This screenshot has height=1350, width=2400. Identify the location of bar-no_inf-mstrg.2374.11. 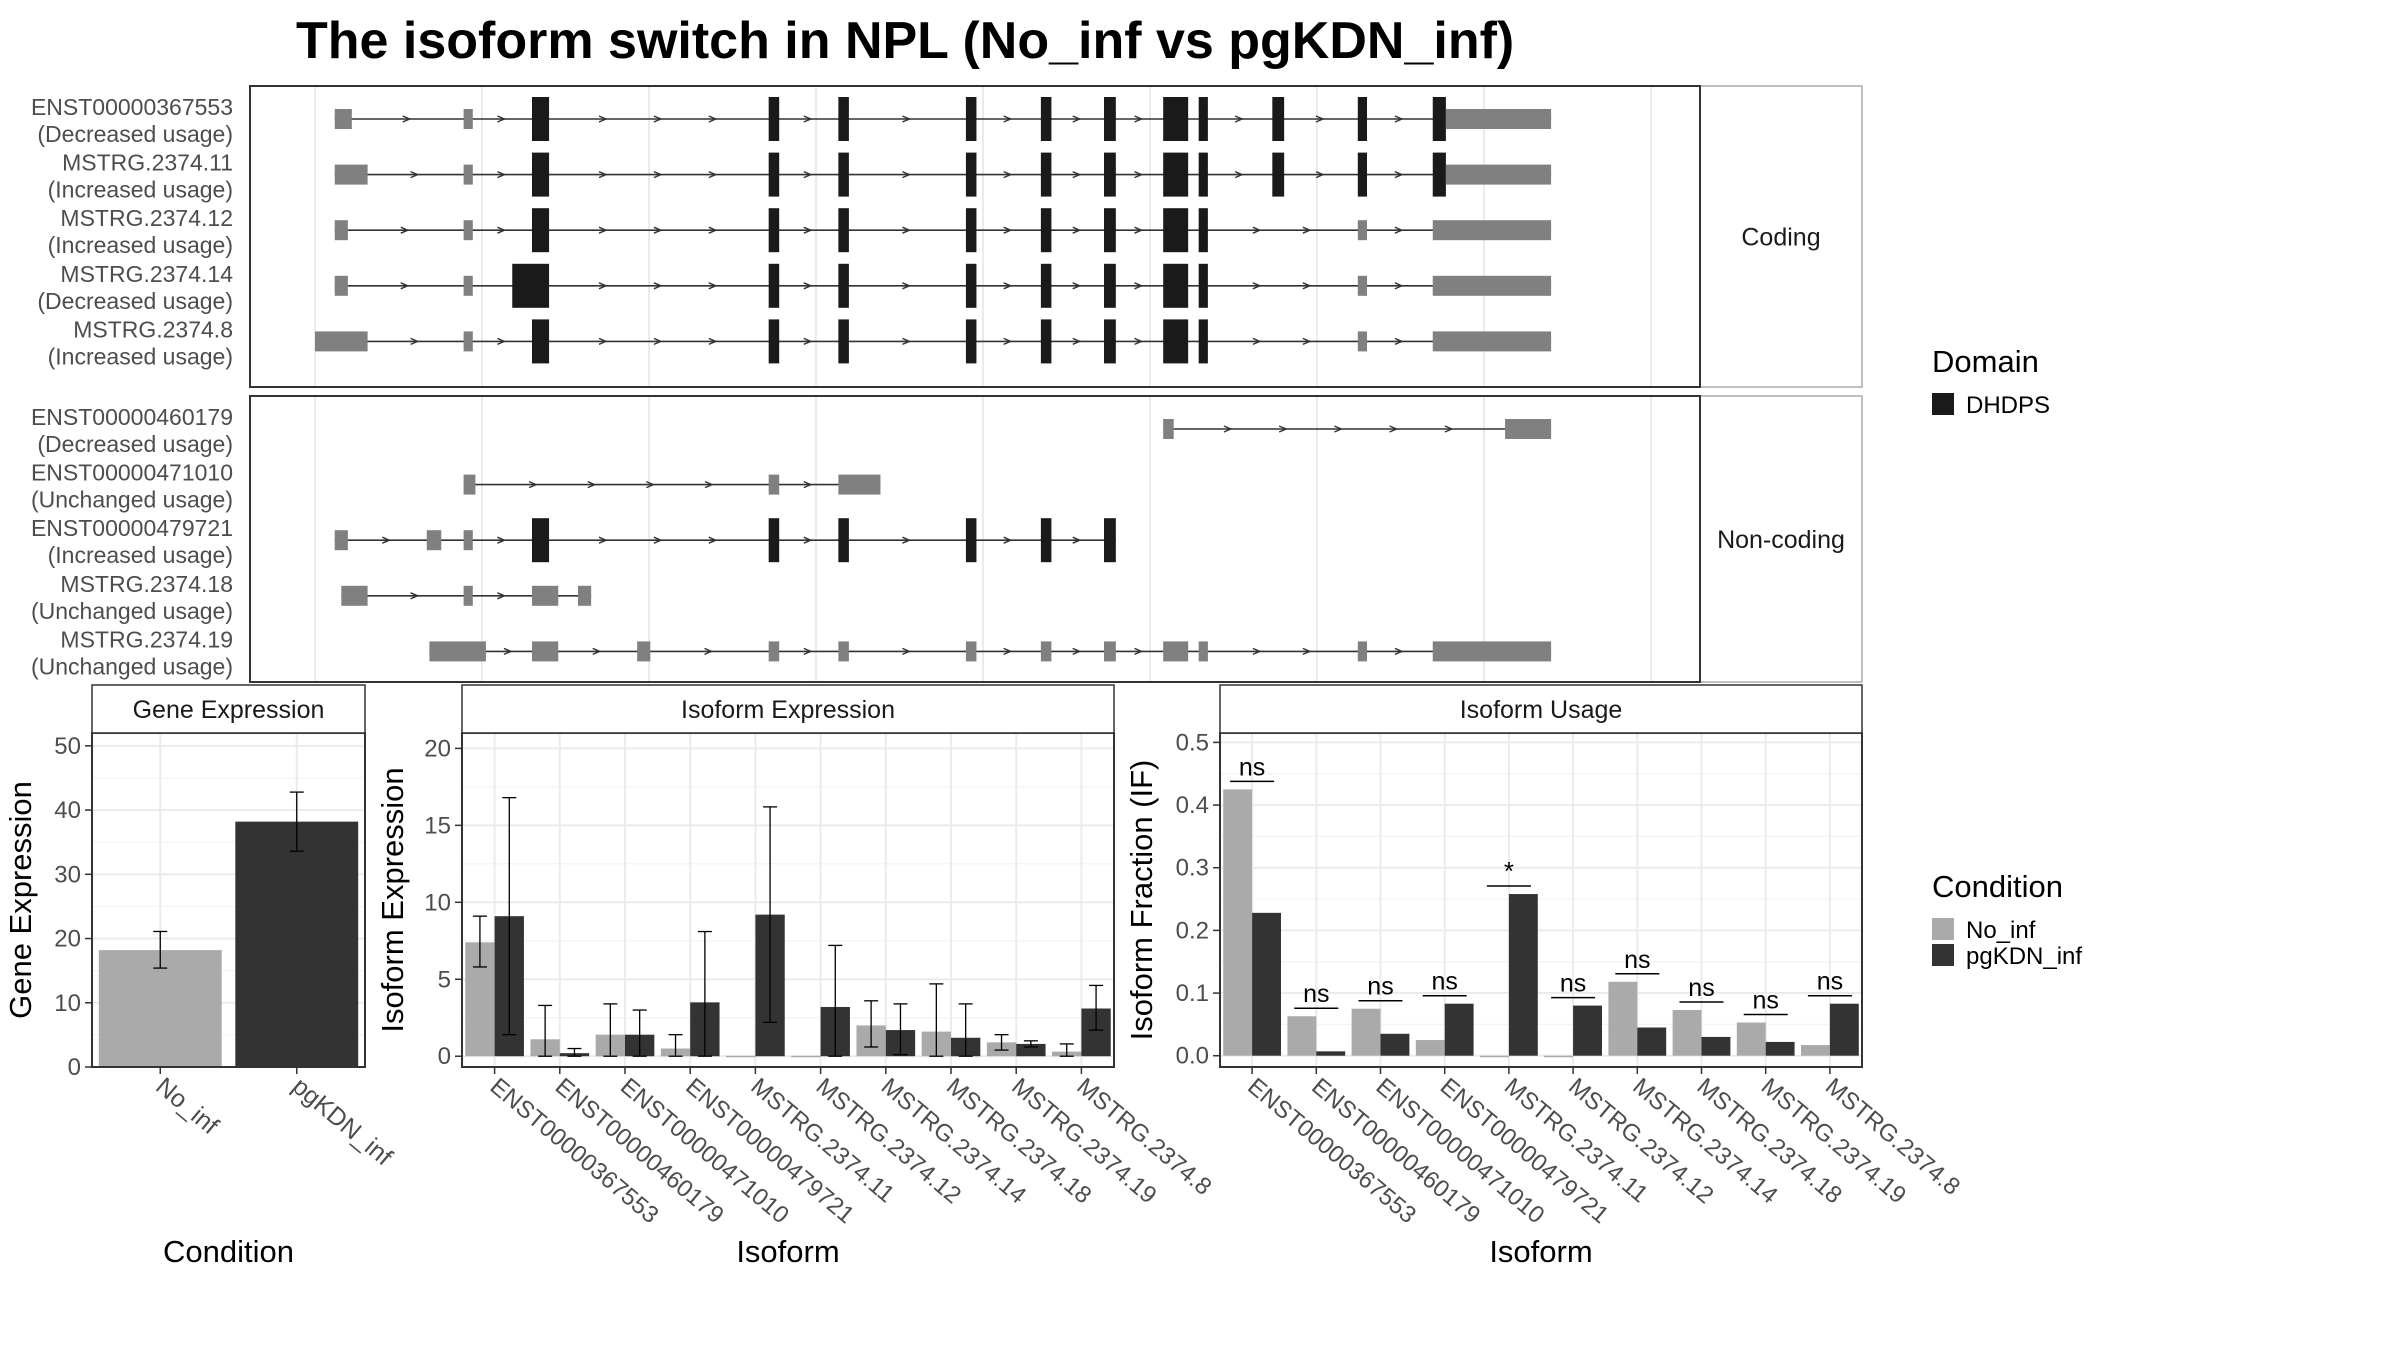
(1494, 1056).